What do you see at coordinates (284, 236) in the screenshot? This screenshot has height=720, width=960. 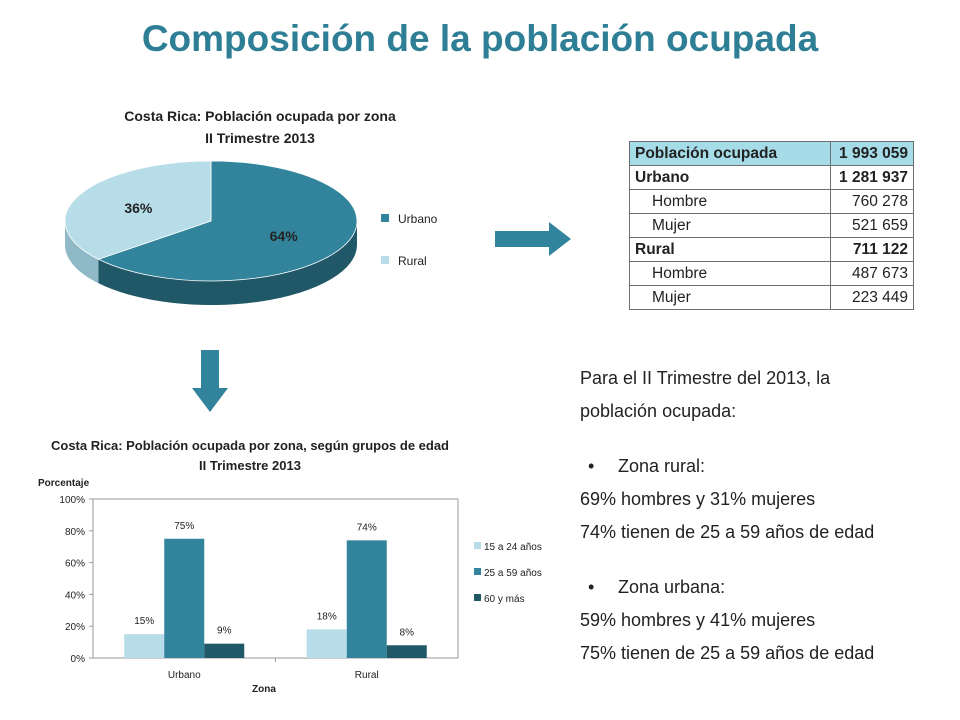 I see `pie-data-label: 64%` at bounding box center [284, 236].